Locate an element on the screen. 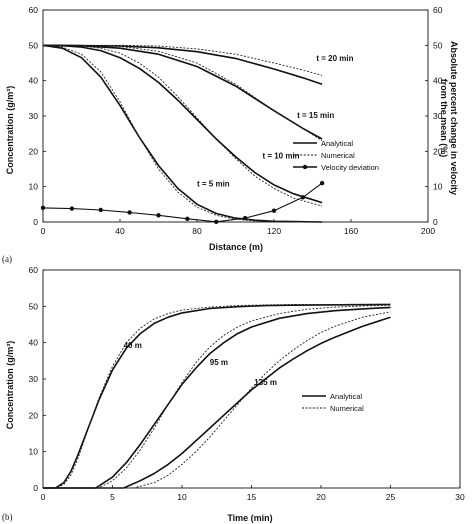 This screenshot has width=474, height=524. curve-label-t-5-min: t = 5 min is located at coordinates (213, 184).